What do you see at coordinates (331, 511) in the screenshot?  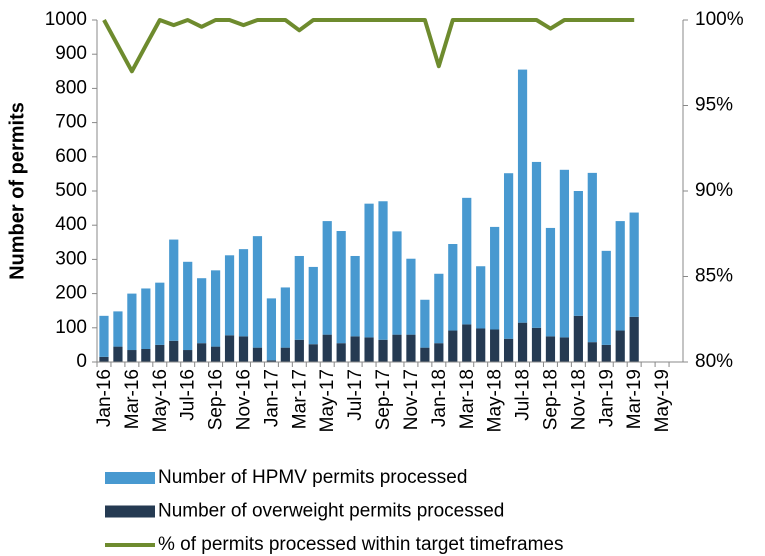 I see `legend-label: Number of overweight permits processed` at bounding box center [331, 511].